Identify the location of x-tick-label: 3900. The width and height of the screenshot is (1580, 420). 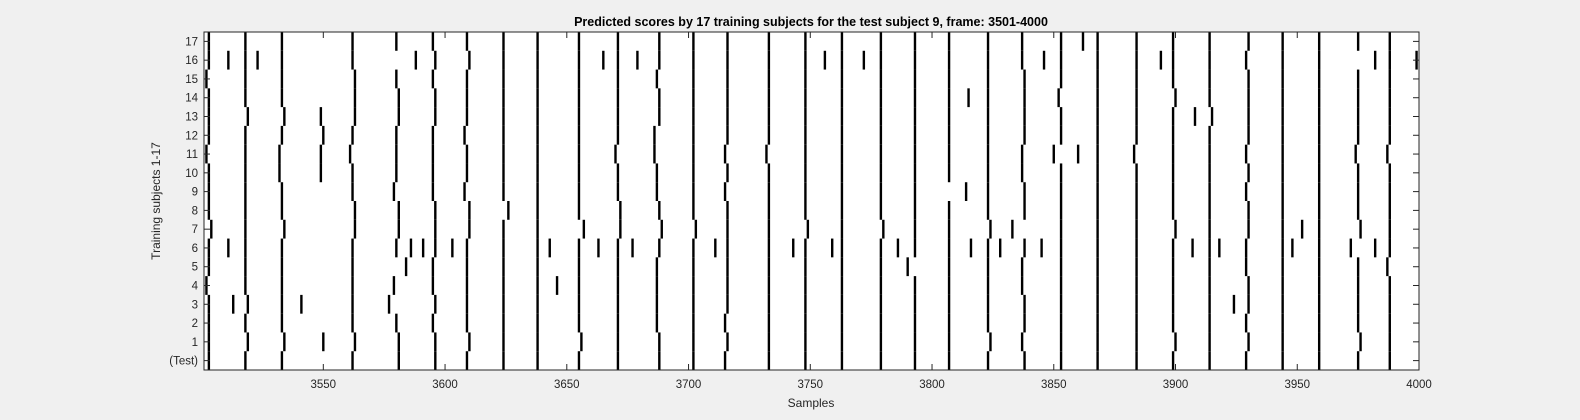
(1176, 385).